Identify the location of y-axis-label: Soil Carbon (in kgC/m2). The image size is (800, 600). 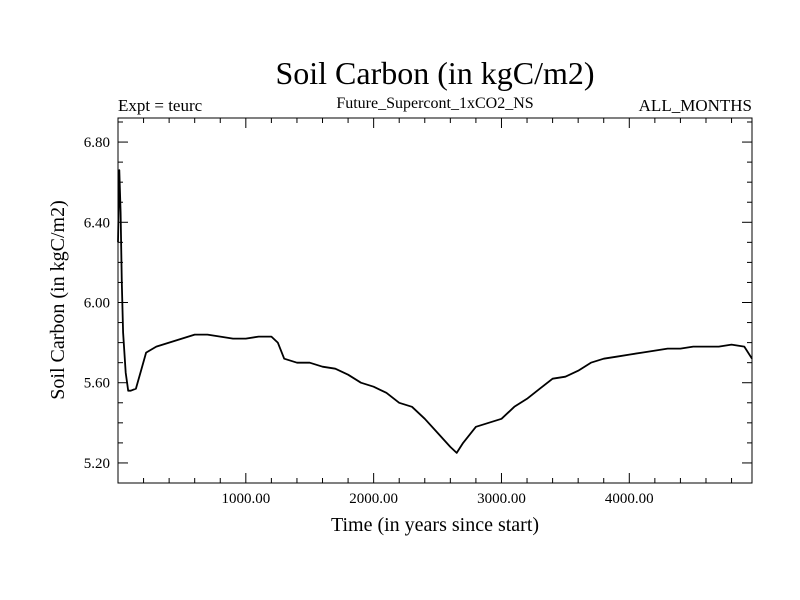
(58, 299).